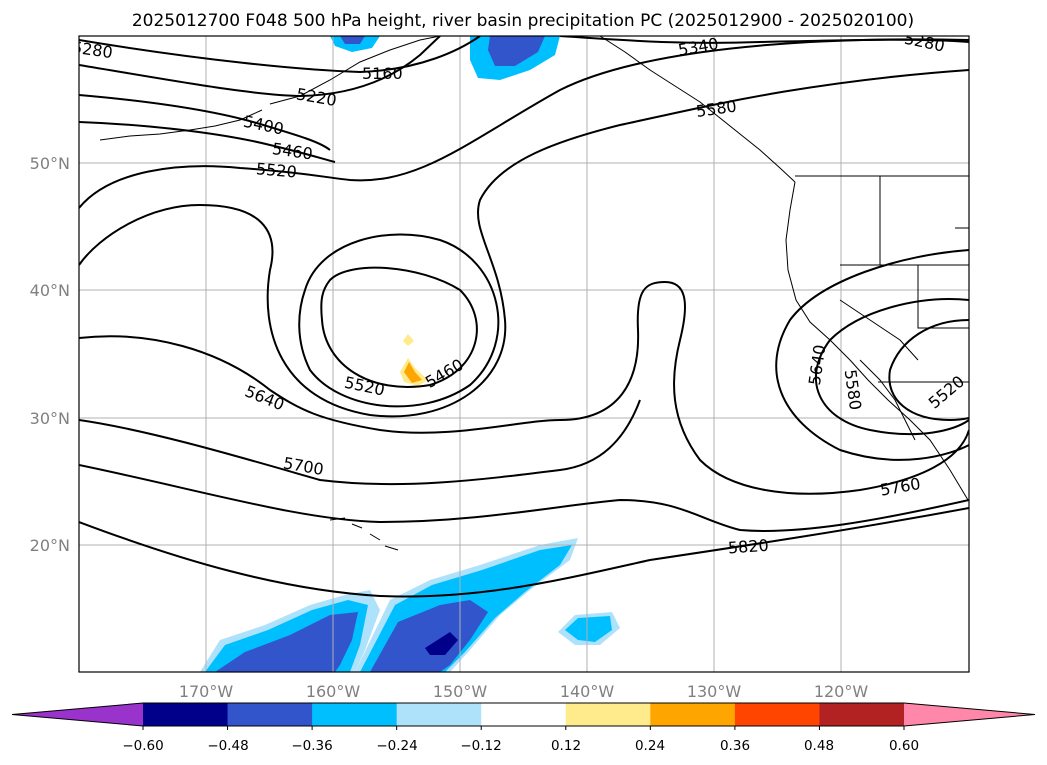  I want to click on precip-positive-dot, so click(408, 340).